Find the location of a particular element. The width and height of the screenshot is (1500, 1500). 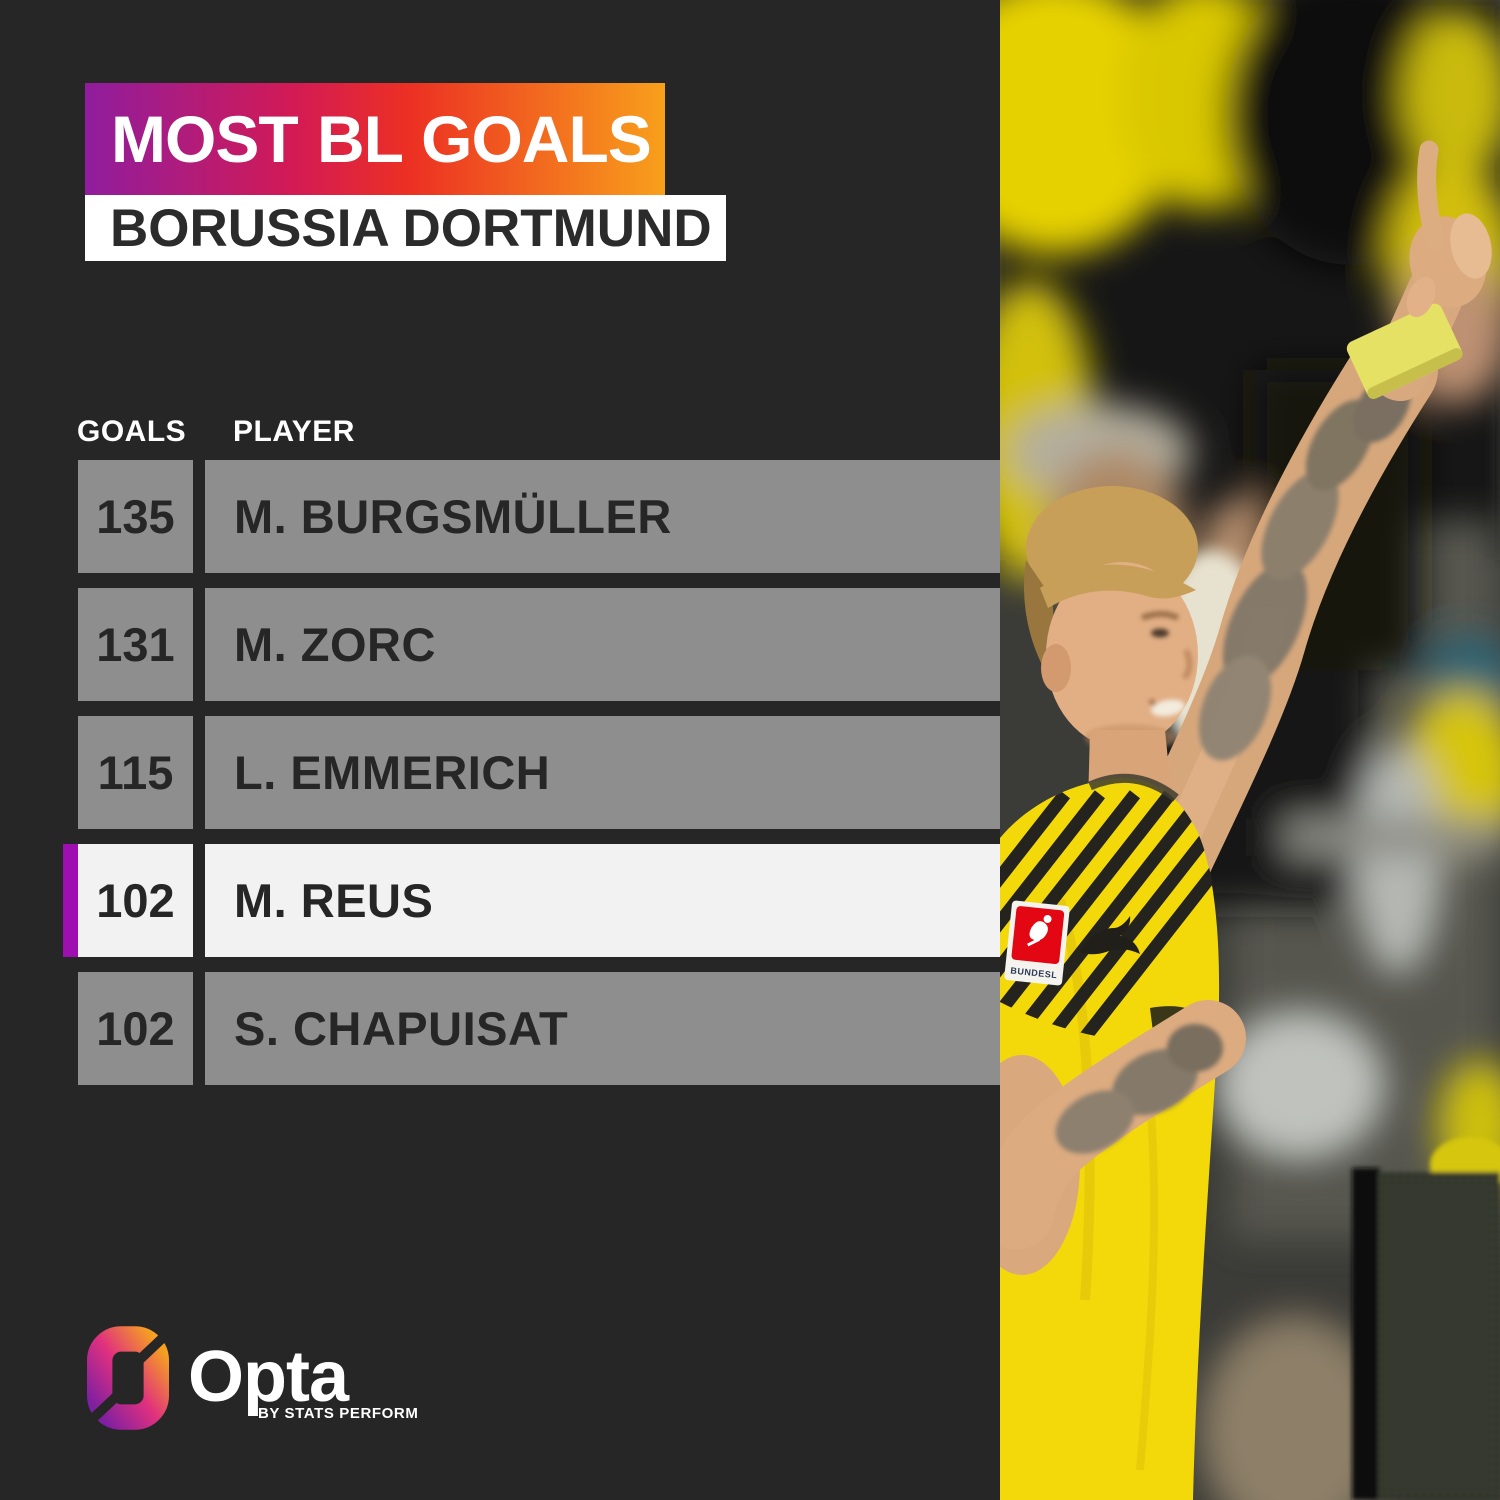

opta-logo-icon is located at coordinates (128, 1378).